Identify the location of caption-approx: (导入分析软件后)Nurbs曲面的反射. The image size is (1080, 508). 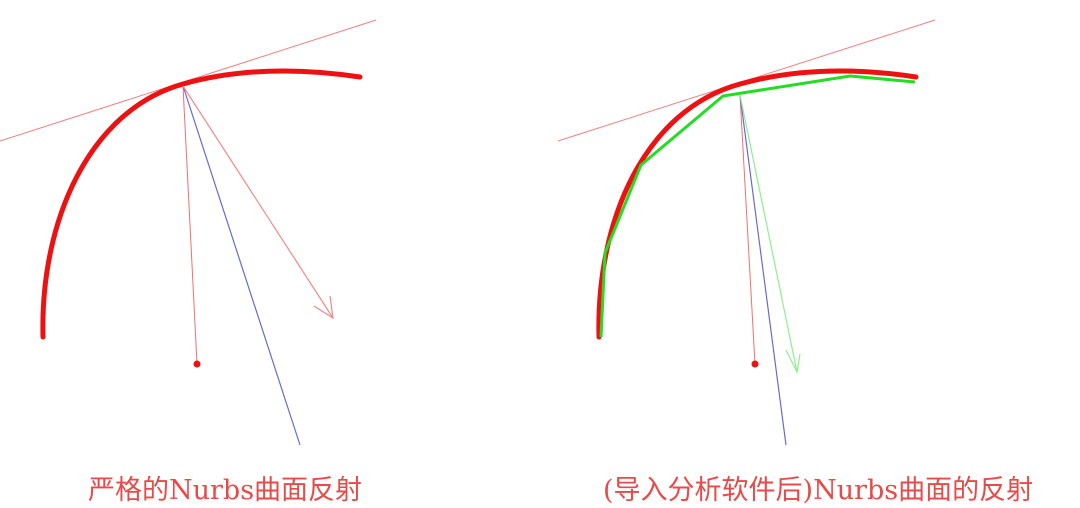
(818, 490).